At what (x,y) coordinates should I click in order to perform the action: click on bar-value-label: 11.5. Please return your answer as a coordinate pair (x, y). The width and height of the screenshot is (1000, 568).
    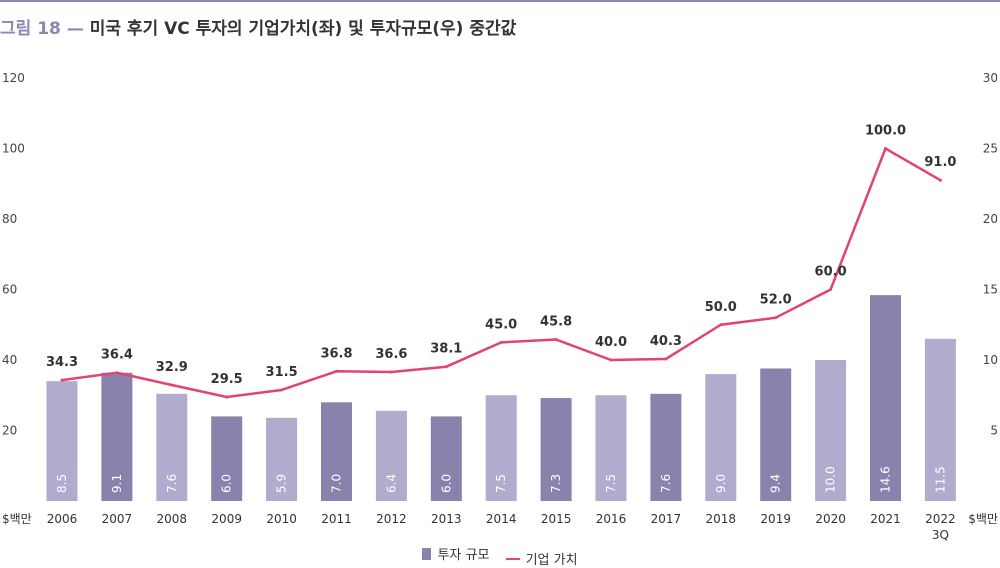
    Looking at the image, I should click on (940, 479).